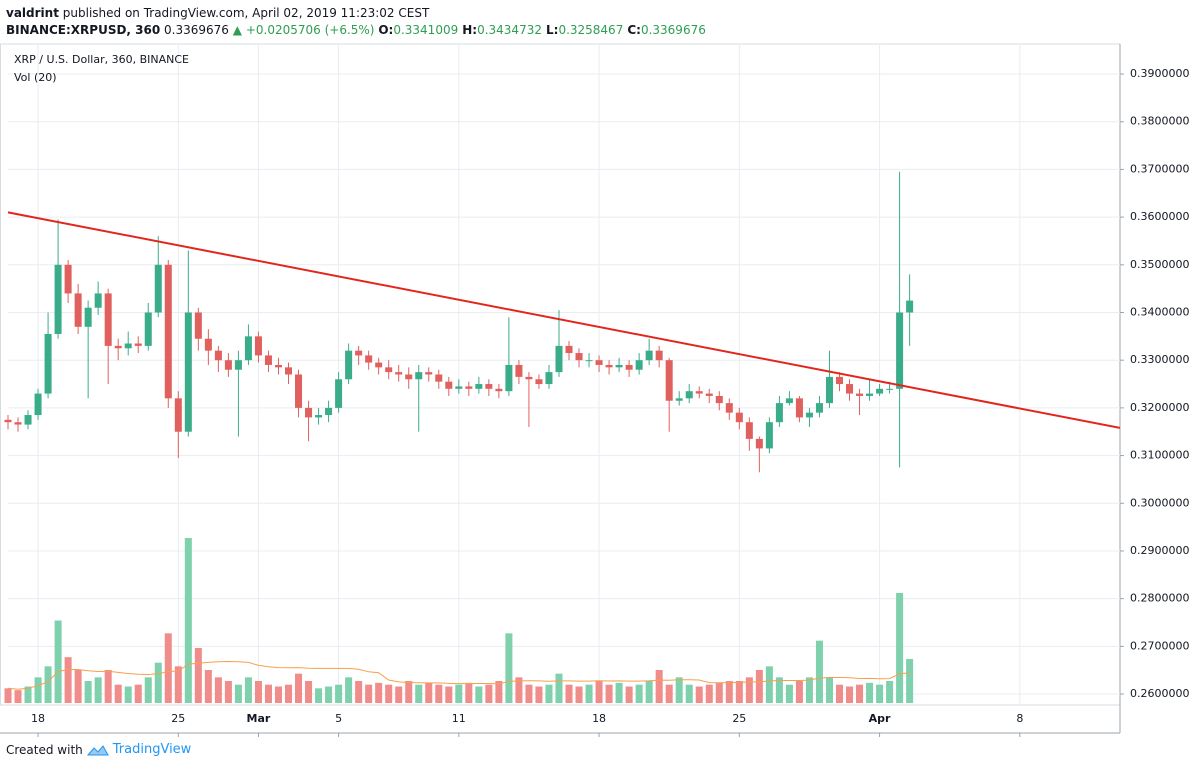 This screenshot has height=768, width=1197. Describe the element at coordinates (1160, 168) in the screenshot. I see `y-tick-label: 0.3700000` at that location.